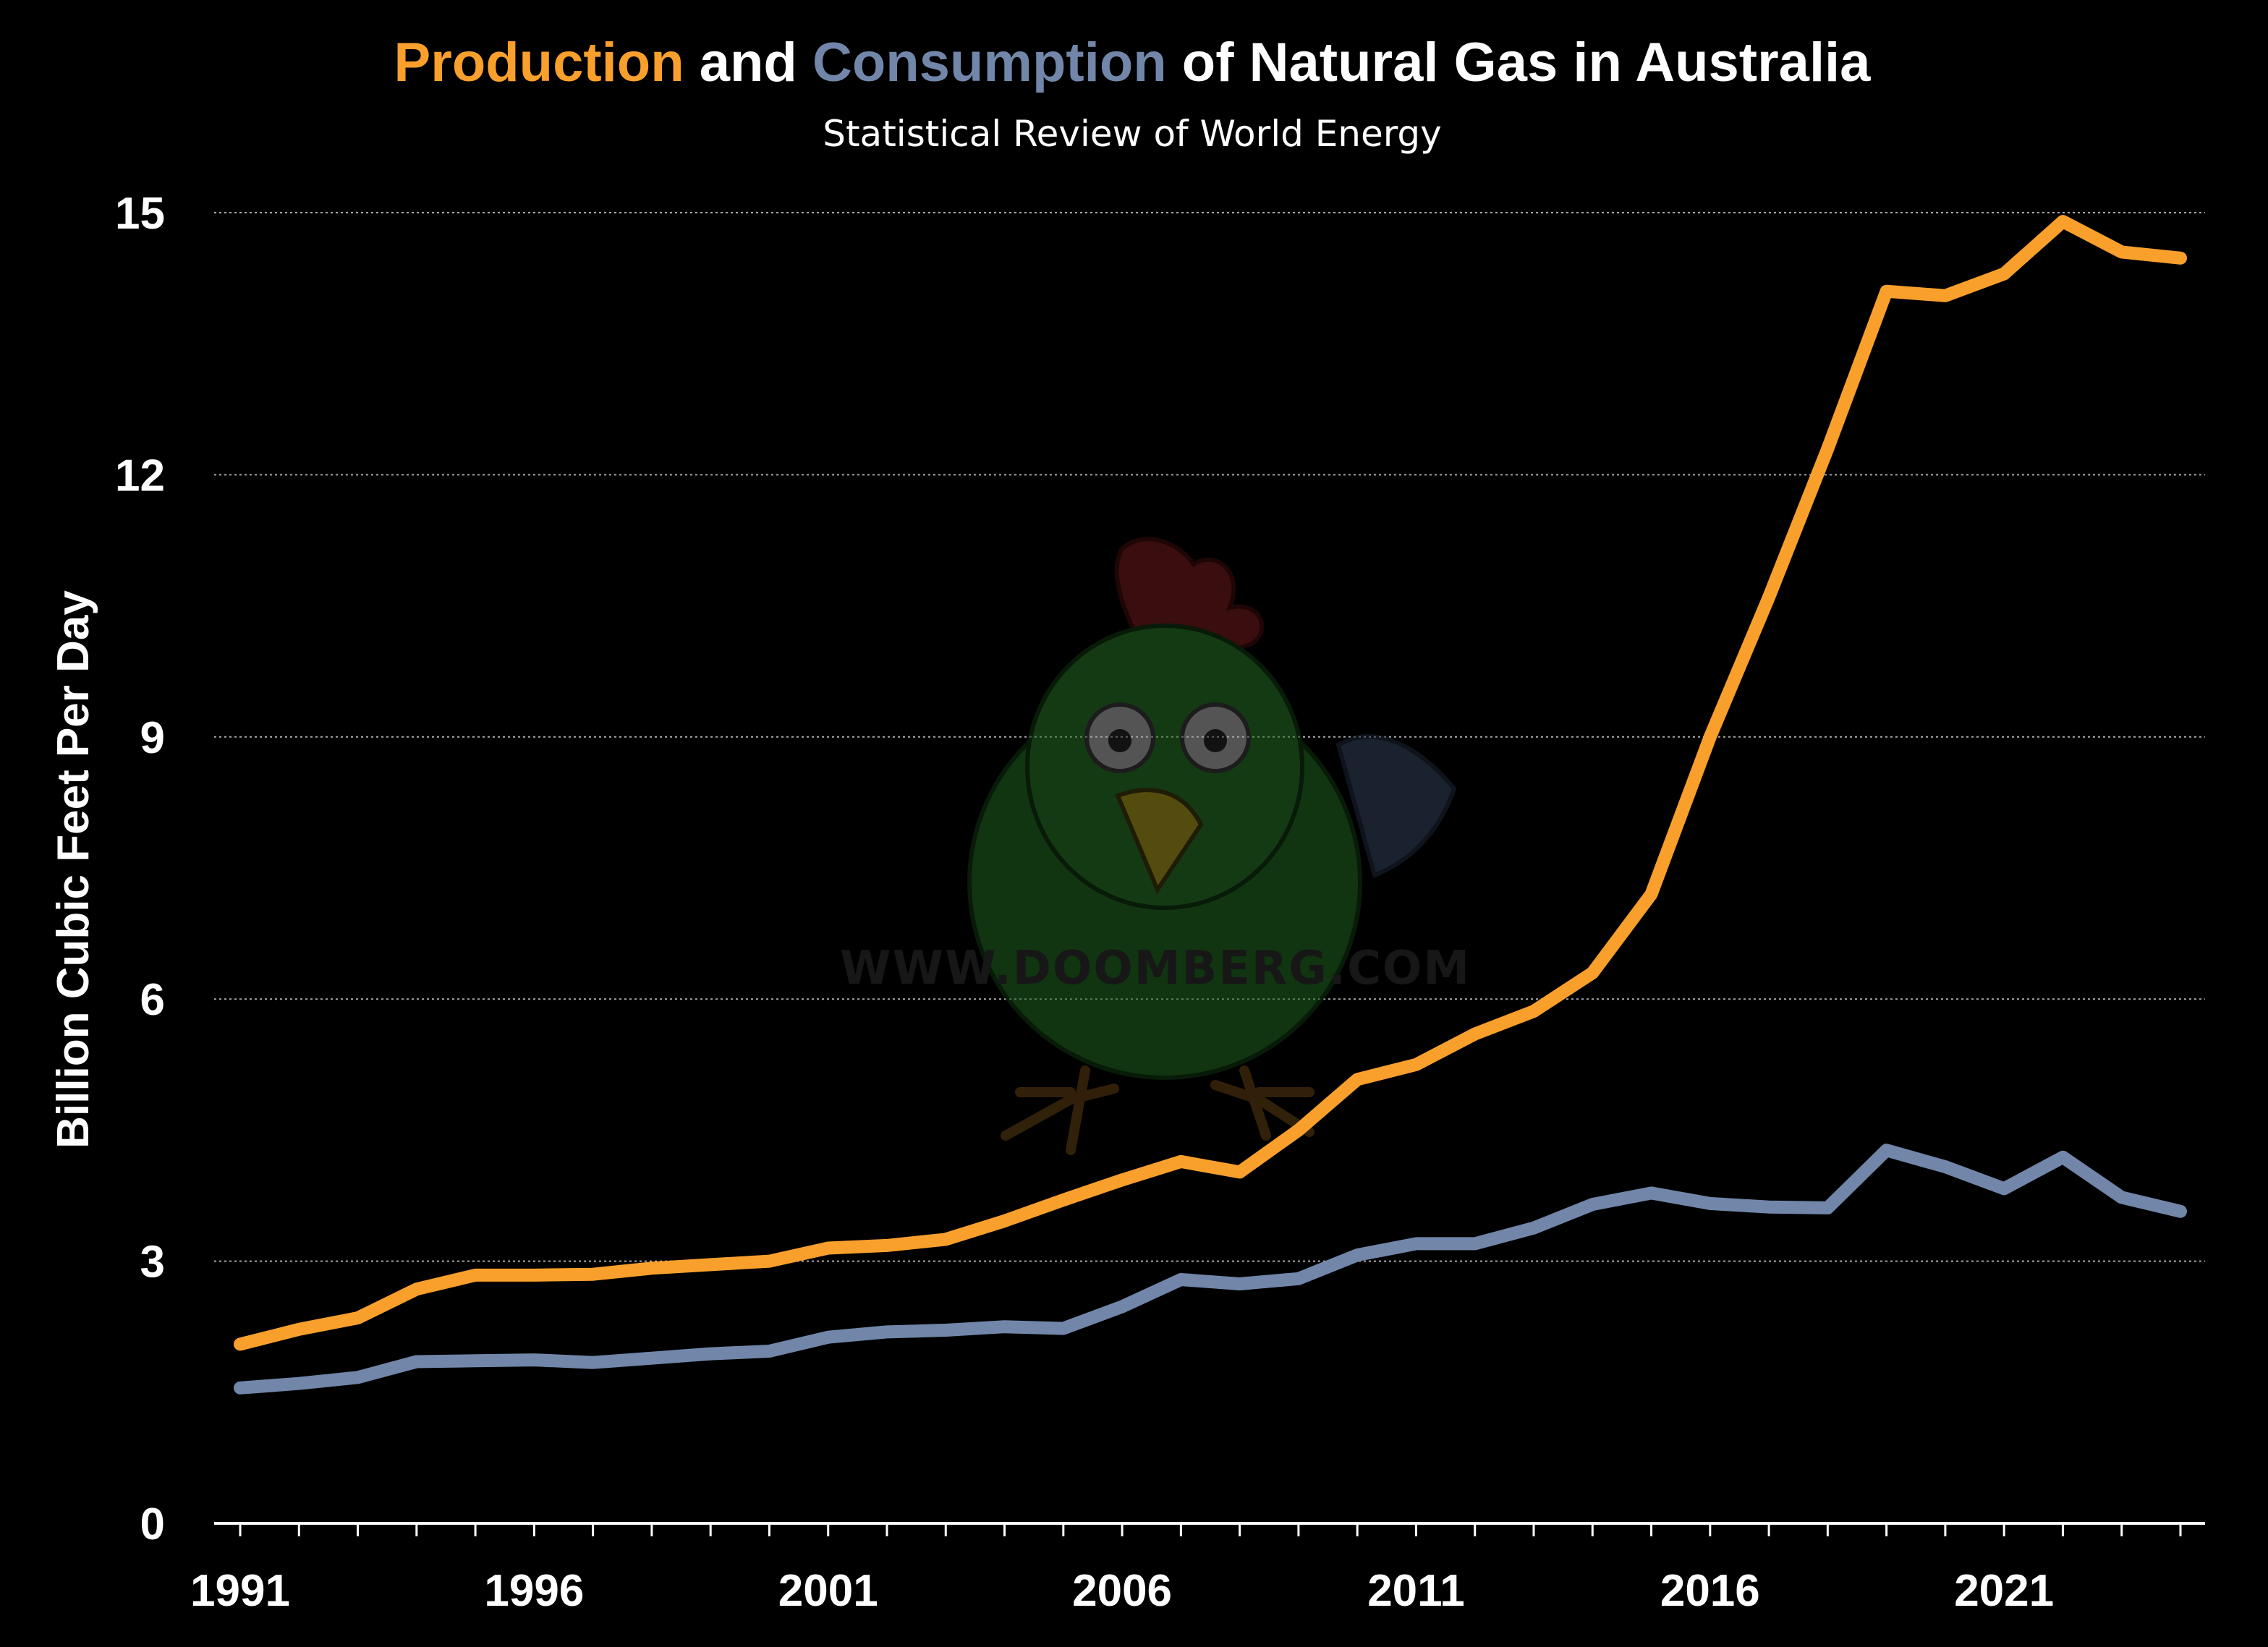 The image size is (2268, 1647). I want to click on y-axis-tick-labels: 0 3 6 9 12 15, so click(140, 869).